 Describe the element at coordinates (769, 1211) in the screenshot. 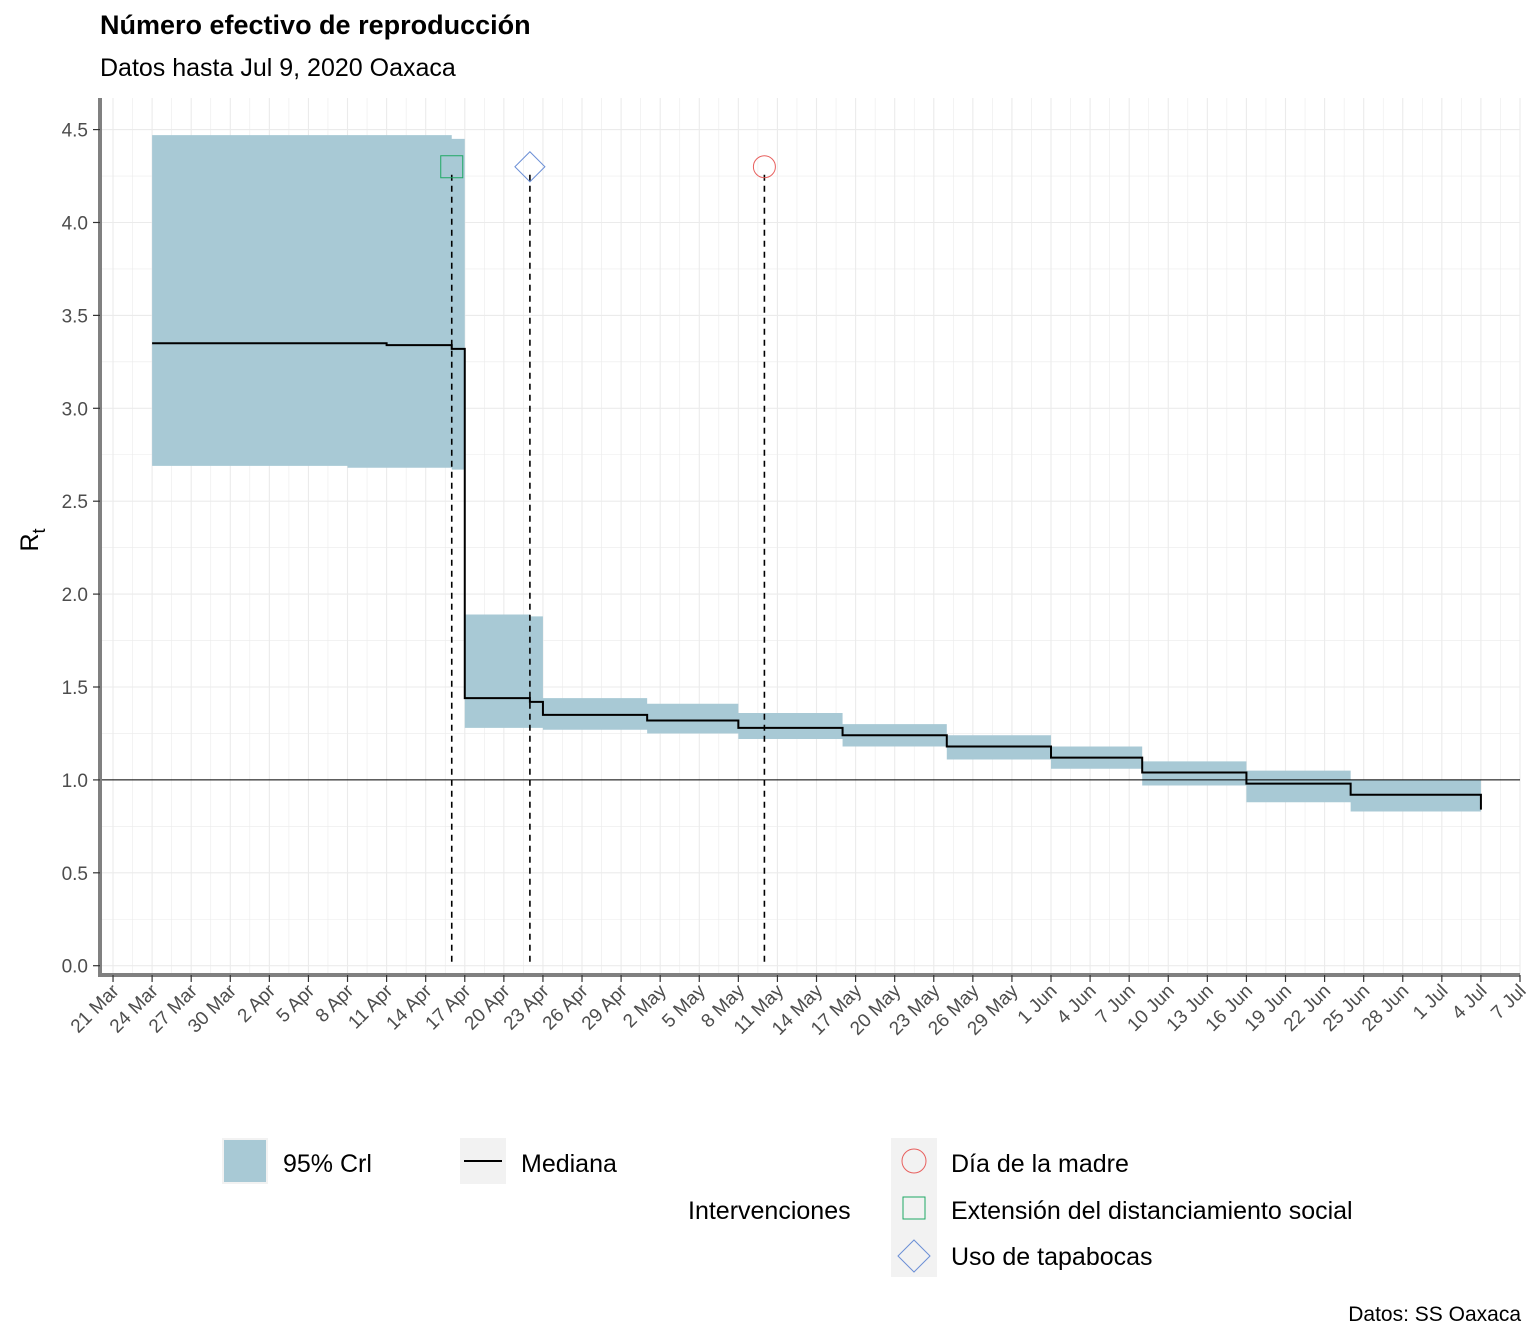

I see `legend-interventions-title: Intervenciones` at that location.